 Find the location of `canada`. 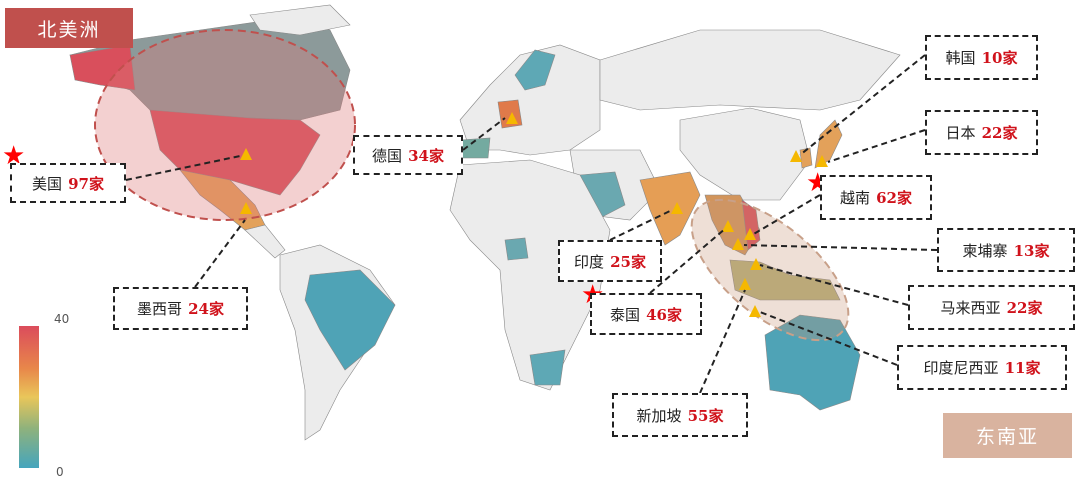

canada is located at coordinates (210, 70).